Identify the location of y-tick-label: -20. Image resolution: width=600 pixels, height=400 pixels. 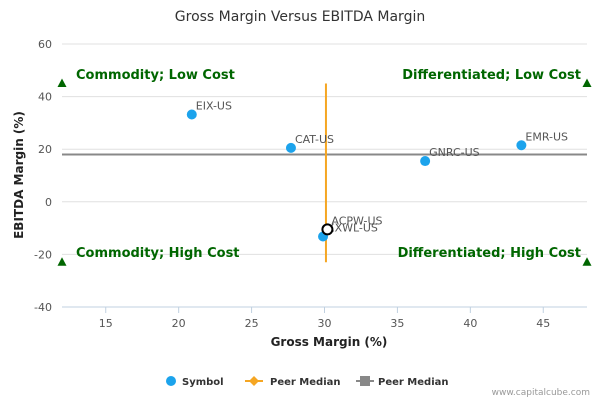
(43, 254).